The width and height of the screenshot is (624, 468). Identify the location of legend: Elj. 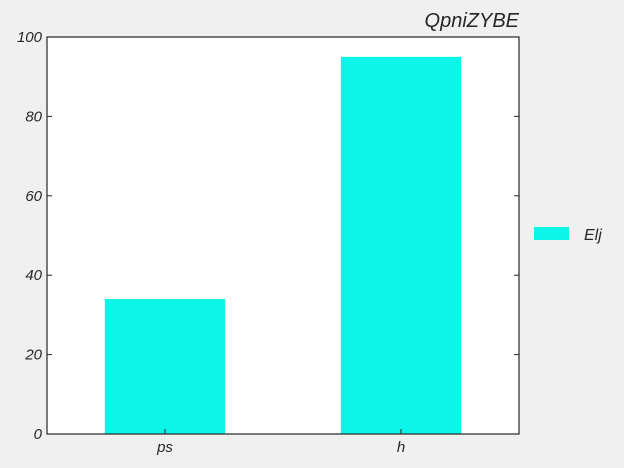
(568, 235).